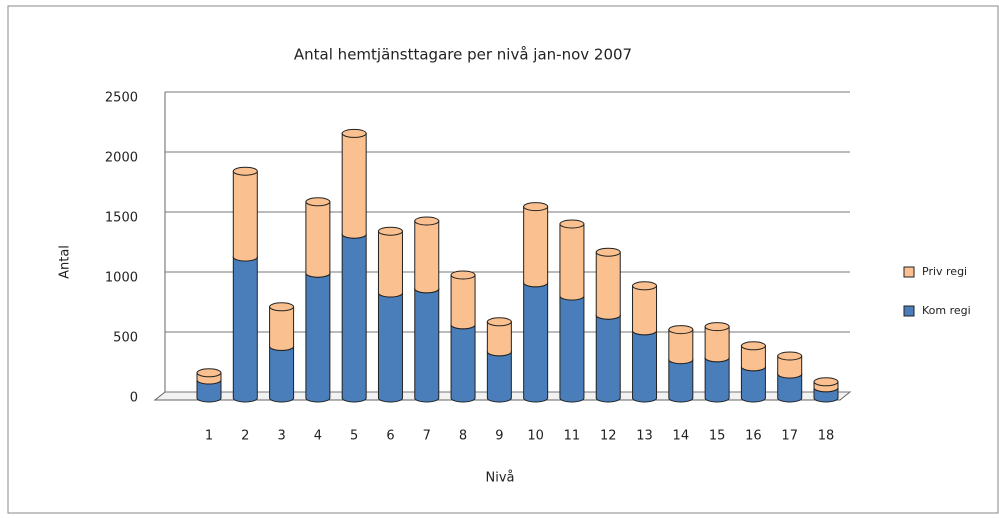 Image resolution: width=999 pixels, height=518 pixels. What do you see at coordinates (572, 436) in the screenshot?
I see `x-tick-label: 11` at bounding box center [572, 436].